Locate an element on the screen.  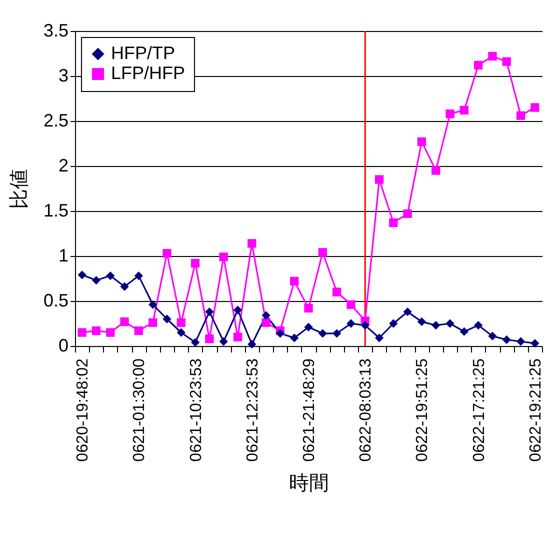
y-tick-label: 0.5 is located at coordinates (55, 300).